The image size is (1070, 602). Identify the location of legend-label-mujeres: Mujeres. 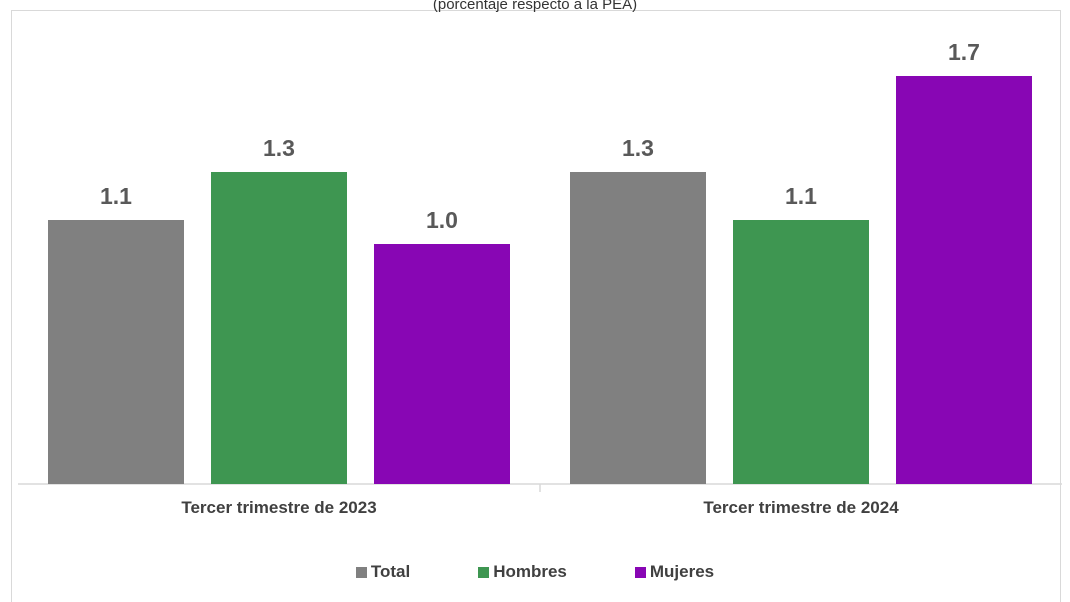
(682, 571).